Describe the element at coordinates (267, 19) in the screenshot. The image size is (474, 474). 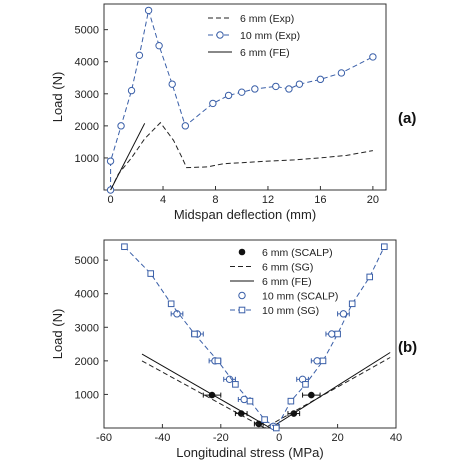
I see `legend-label: 6 mm (Exp)` at that location.